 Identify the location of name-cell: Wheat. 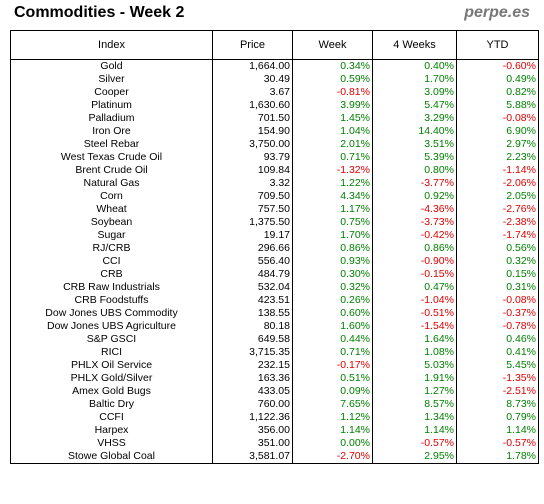
(111, 209).